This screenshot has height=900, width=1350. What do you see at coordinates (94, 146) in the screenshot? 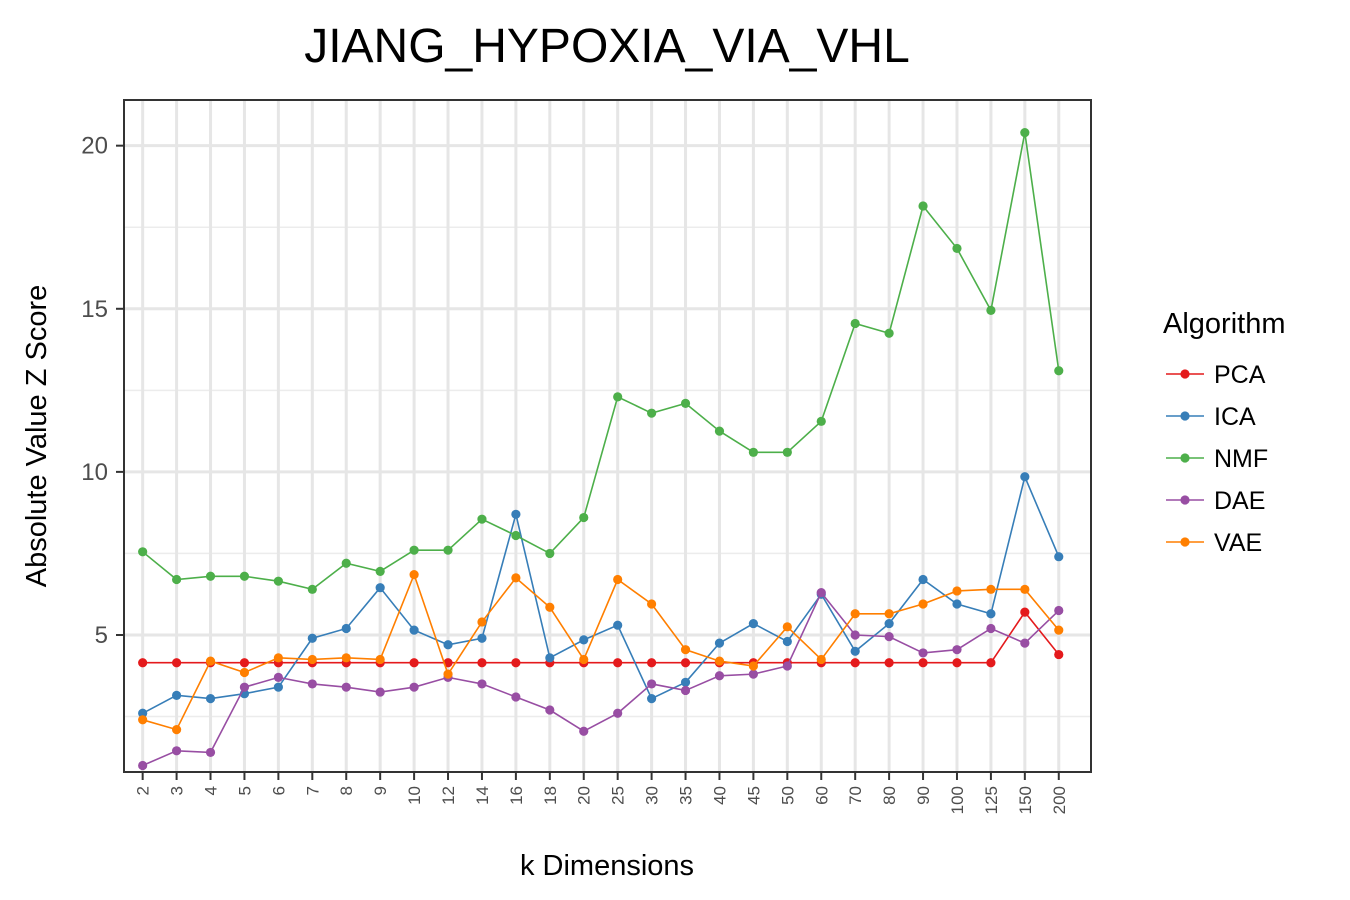
I see `y-tick-label: 20` at bounding box center [94, 146].